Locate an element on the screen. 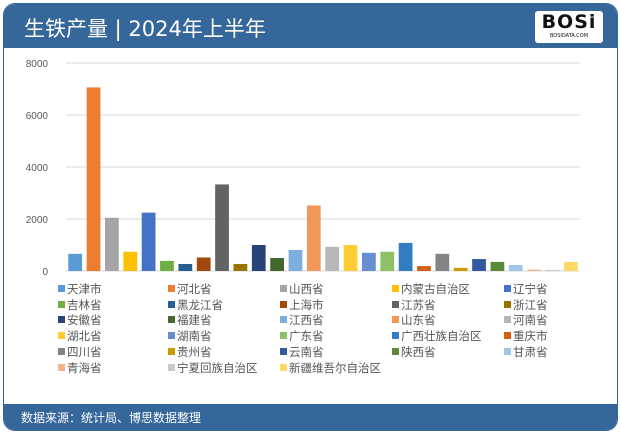 Image resolution: width=621 pixels, height=434 pixels. data-source: 数据来源：统计局、博思数据整理 is located at coordinates (111, 418).